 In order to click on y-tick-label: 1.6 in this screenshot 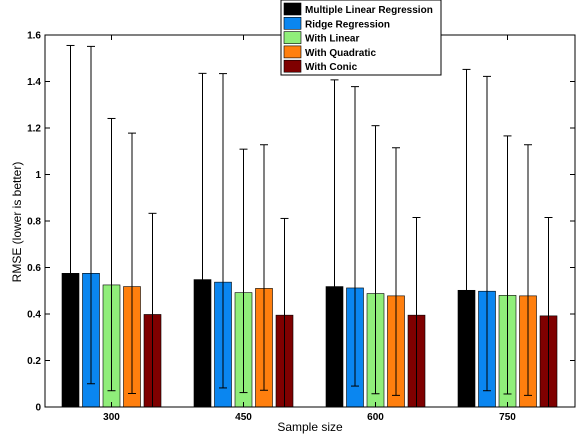, I will do `click(34, 36)`.